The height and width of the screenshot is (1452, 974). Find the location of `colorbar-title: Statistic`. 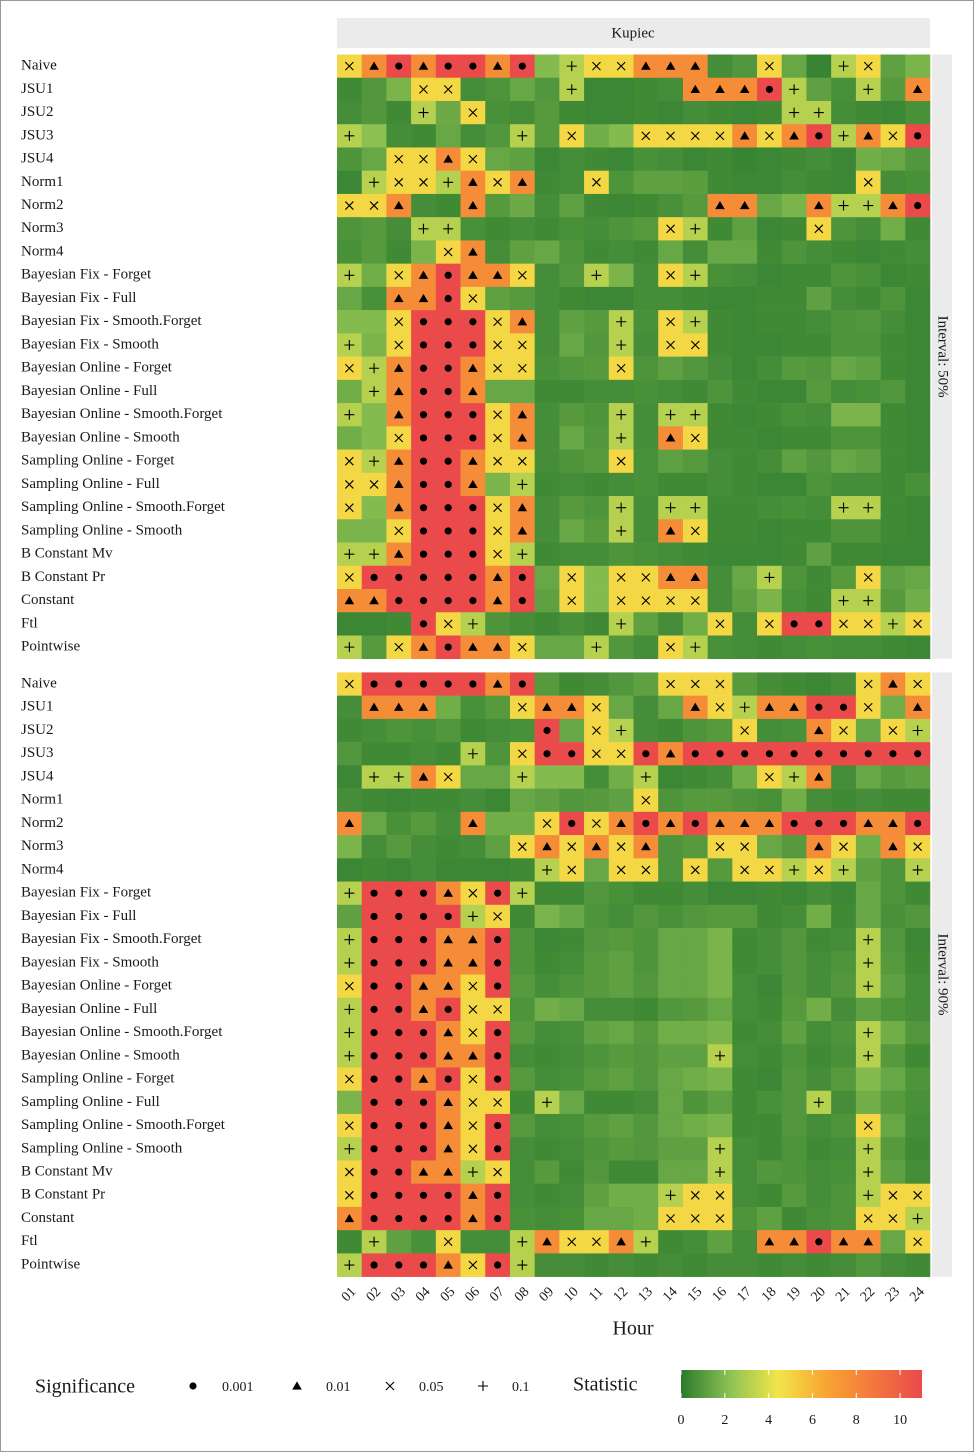

colorbar-title: Statistic is located at coordinates (605, 1385).